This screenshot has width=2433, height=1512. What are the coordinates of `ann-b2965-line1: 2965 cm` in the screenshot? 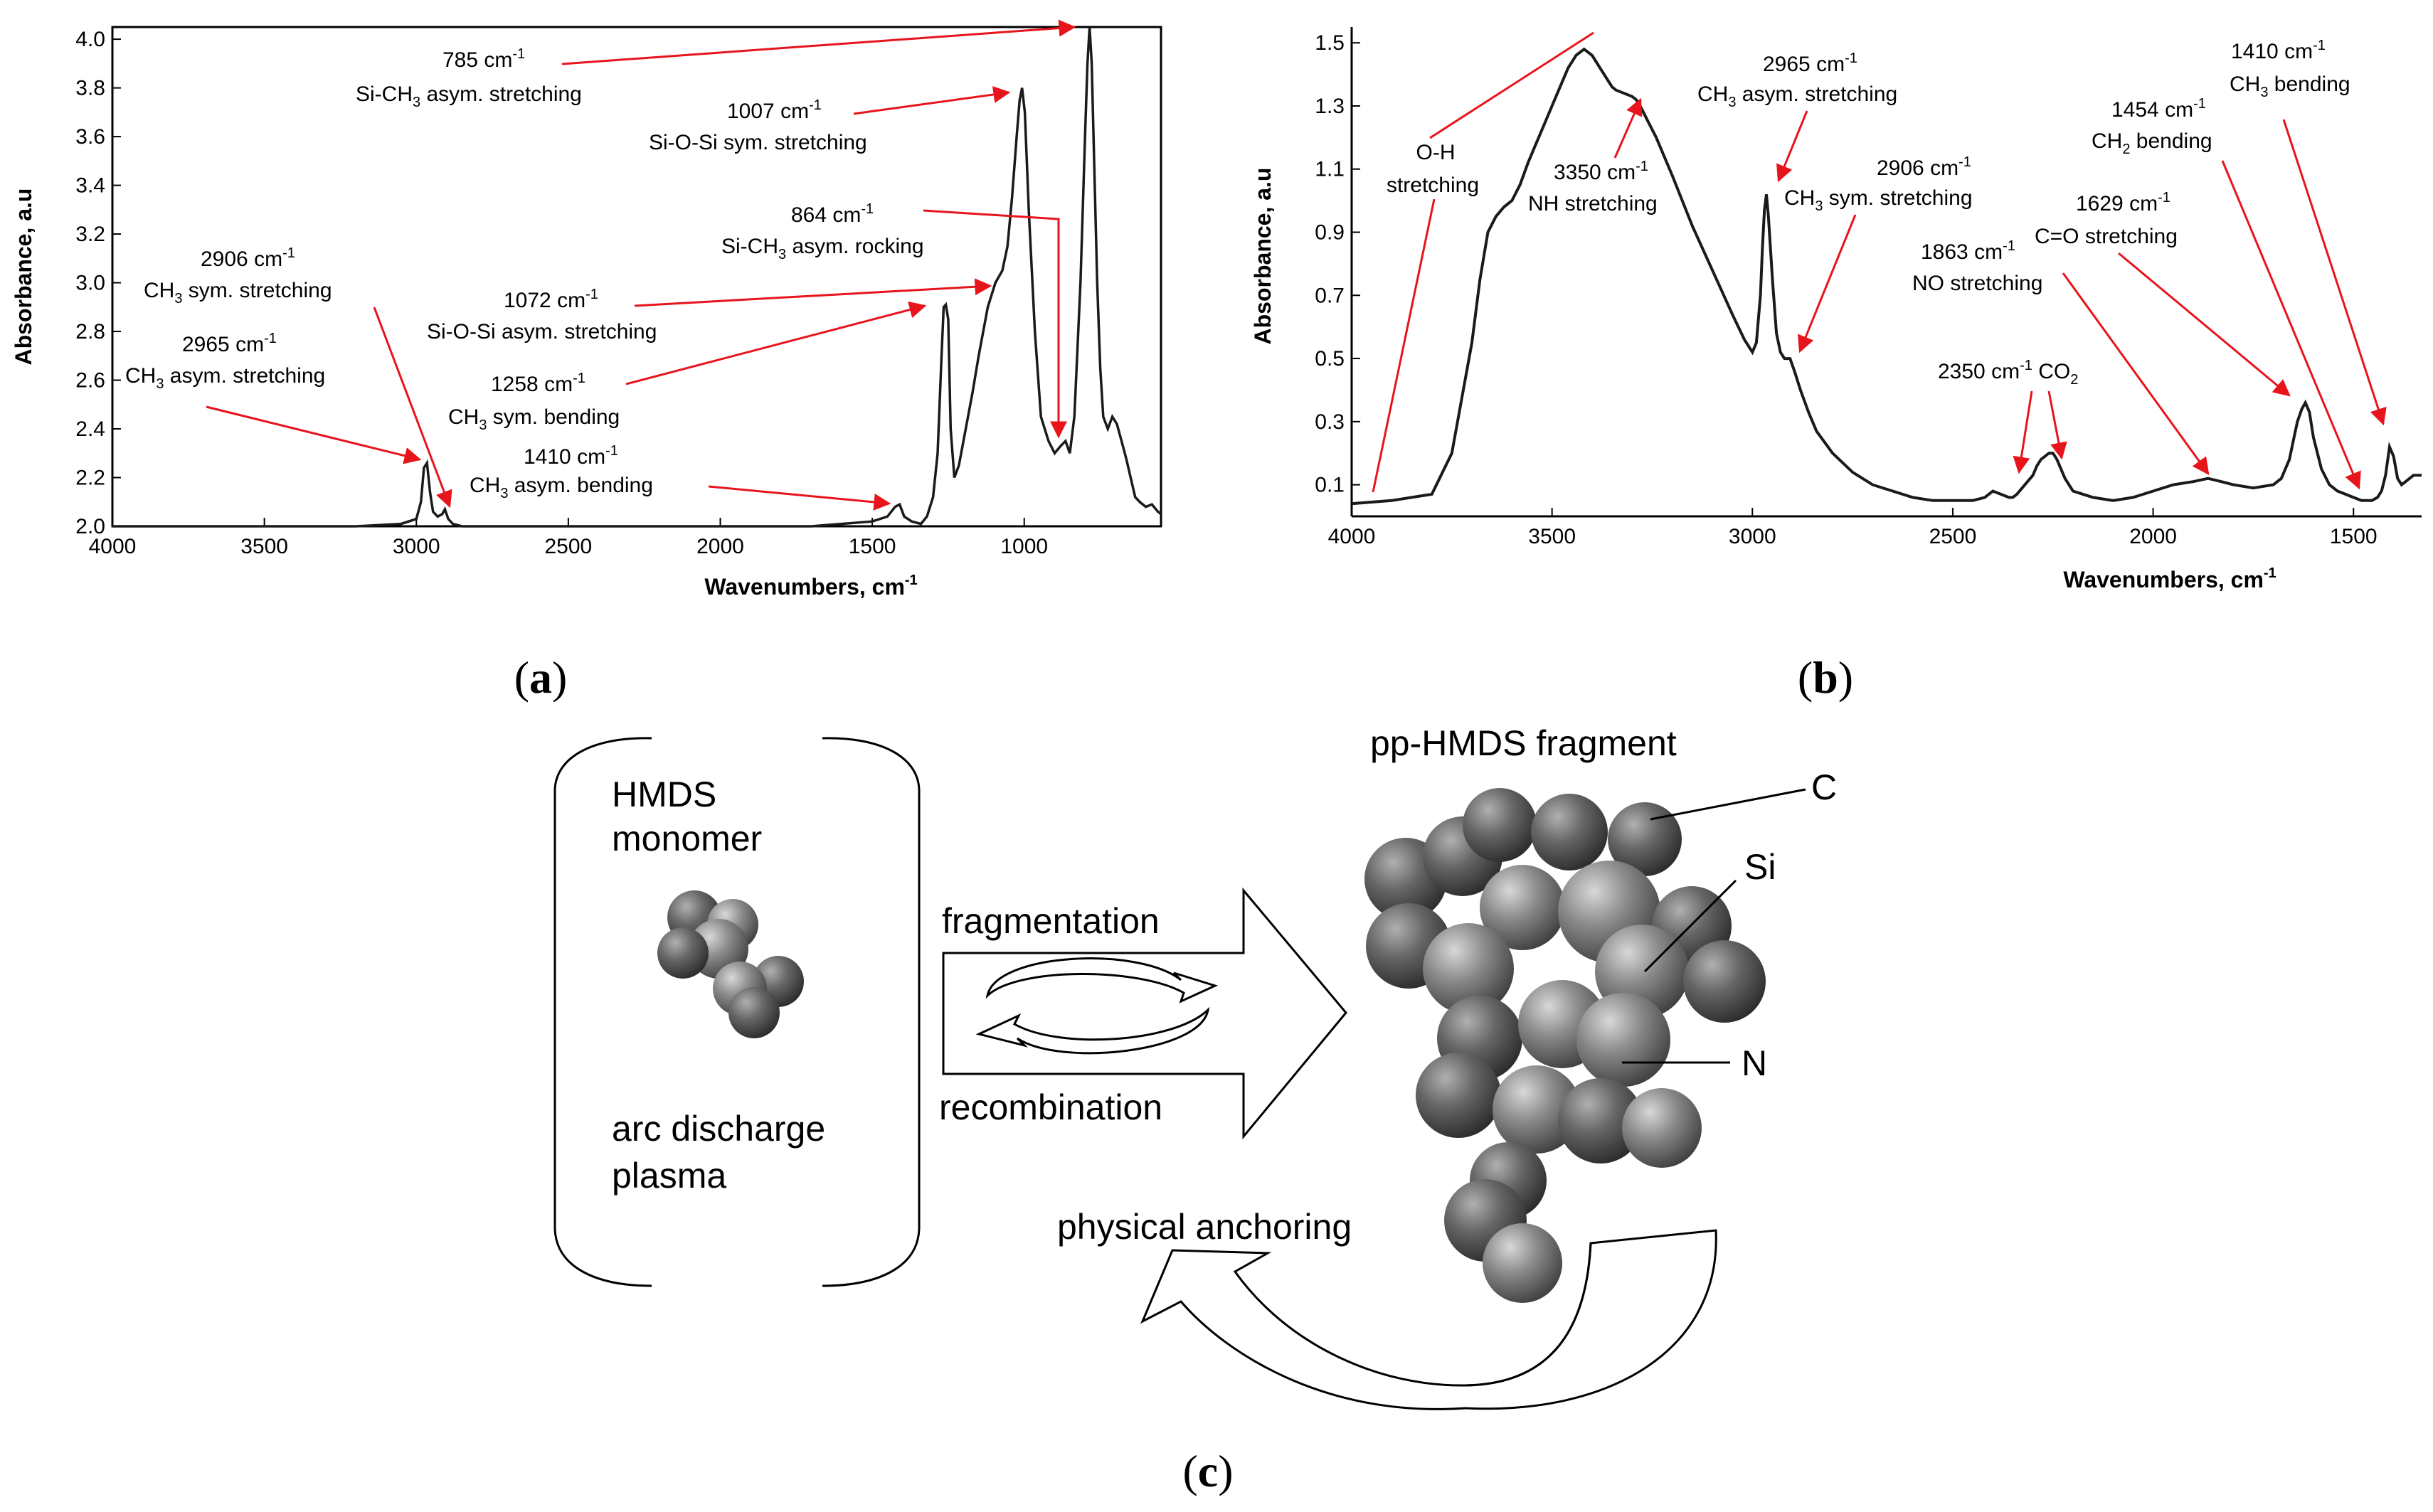 It's located at (1804, 64).